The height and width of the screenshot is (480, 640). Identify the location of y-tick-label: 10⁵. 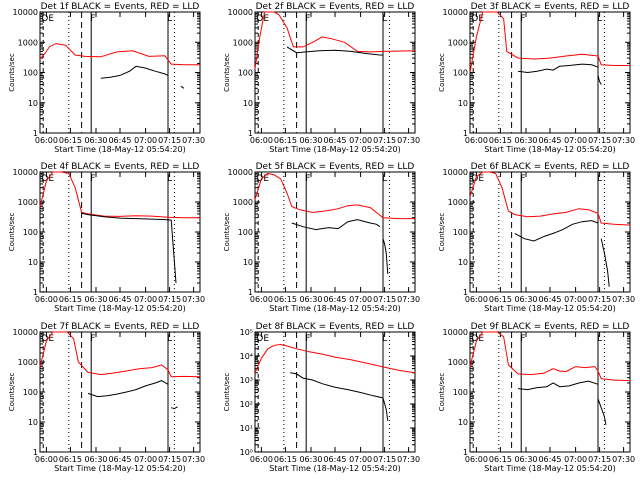
(246, 332).